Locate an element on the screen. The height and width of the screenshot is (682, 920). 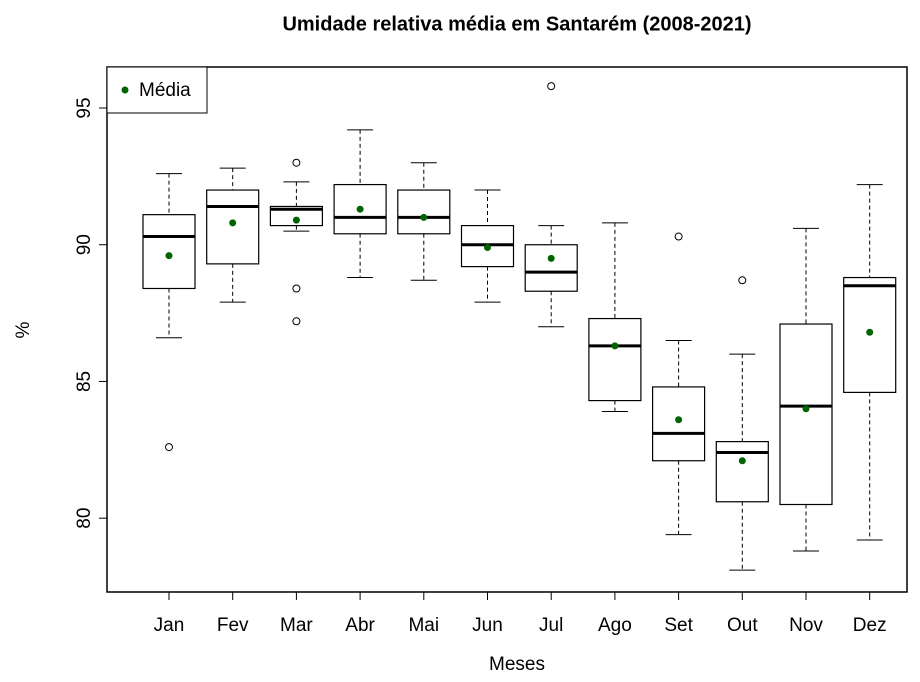
x-tick-label: Jan is located at coordinates (169, 625).